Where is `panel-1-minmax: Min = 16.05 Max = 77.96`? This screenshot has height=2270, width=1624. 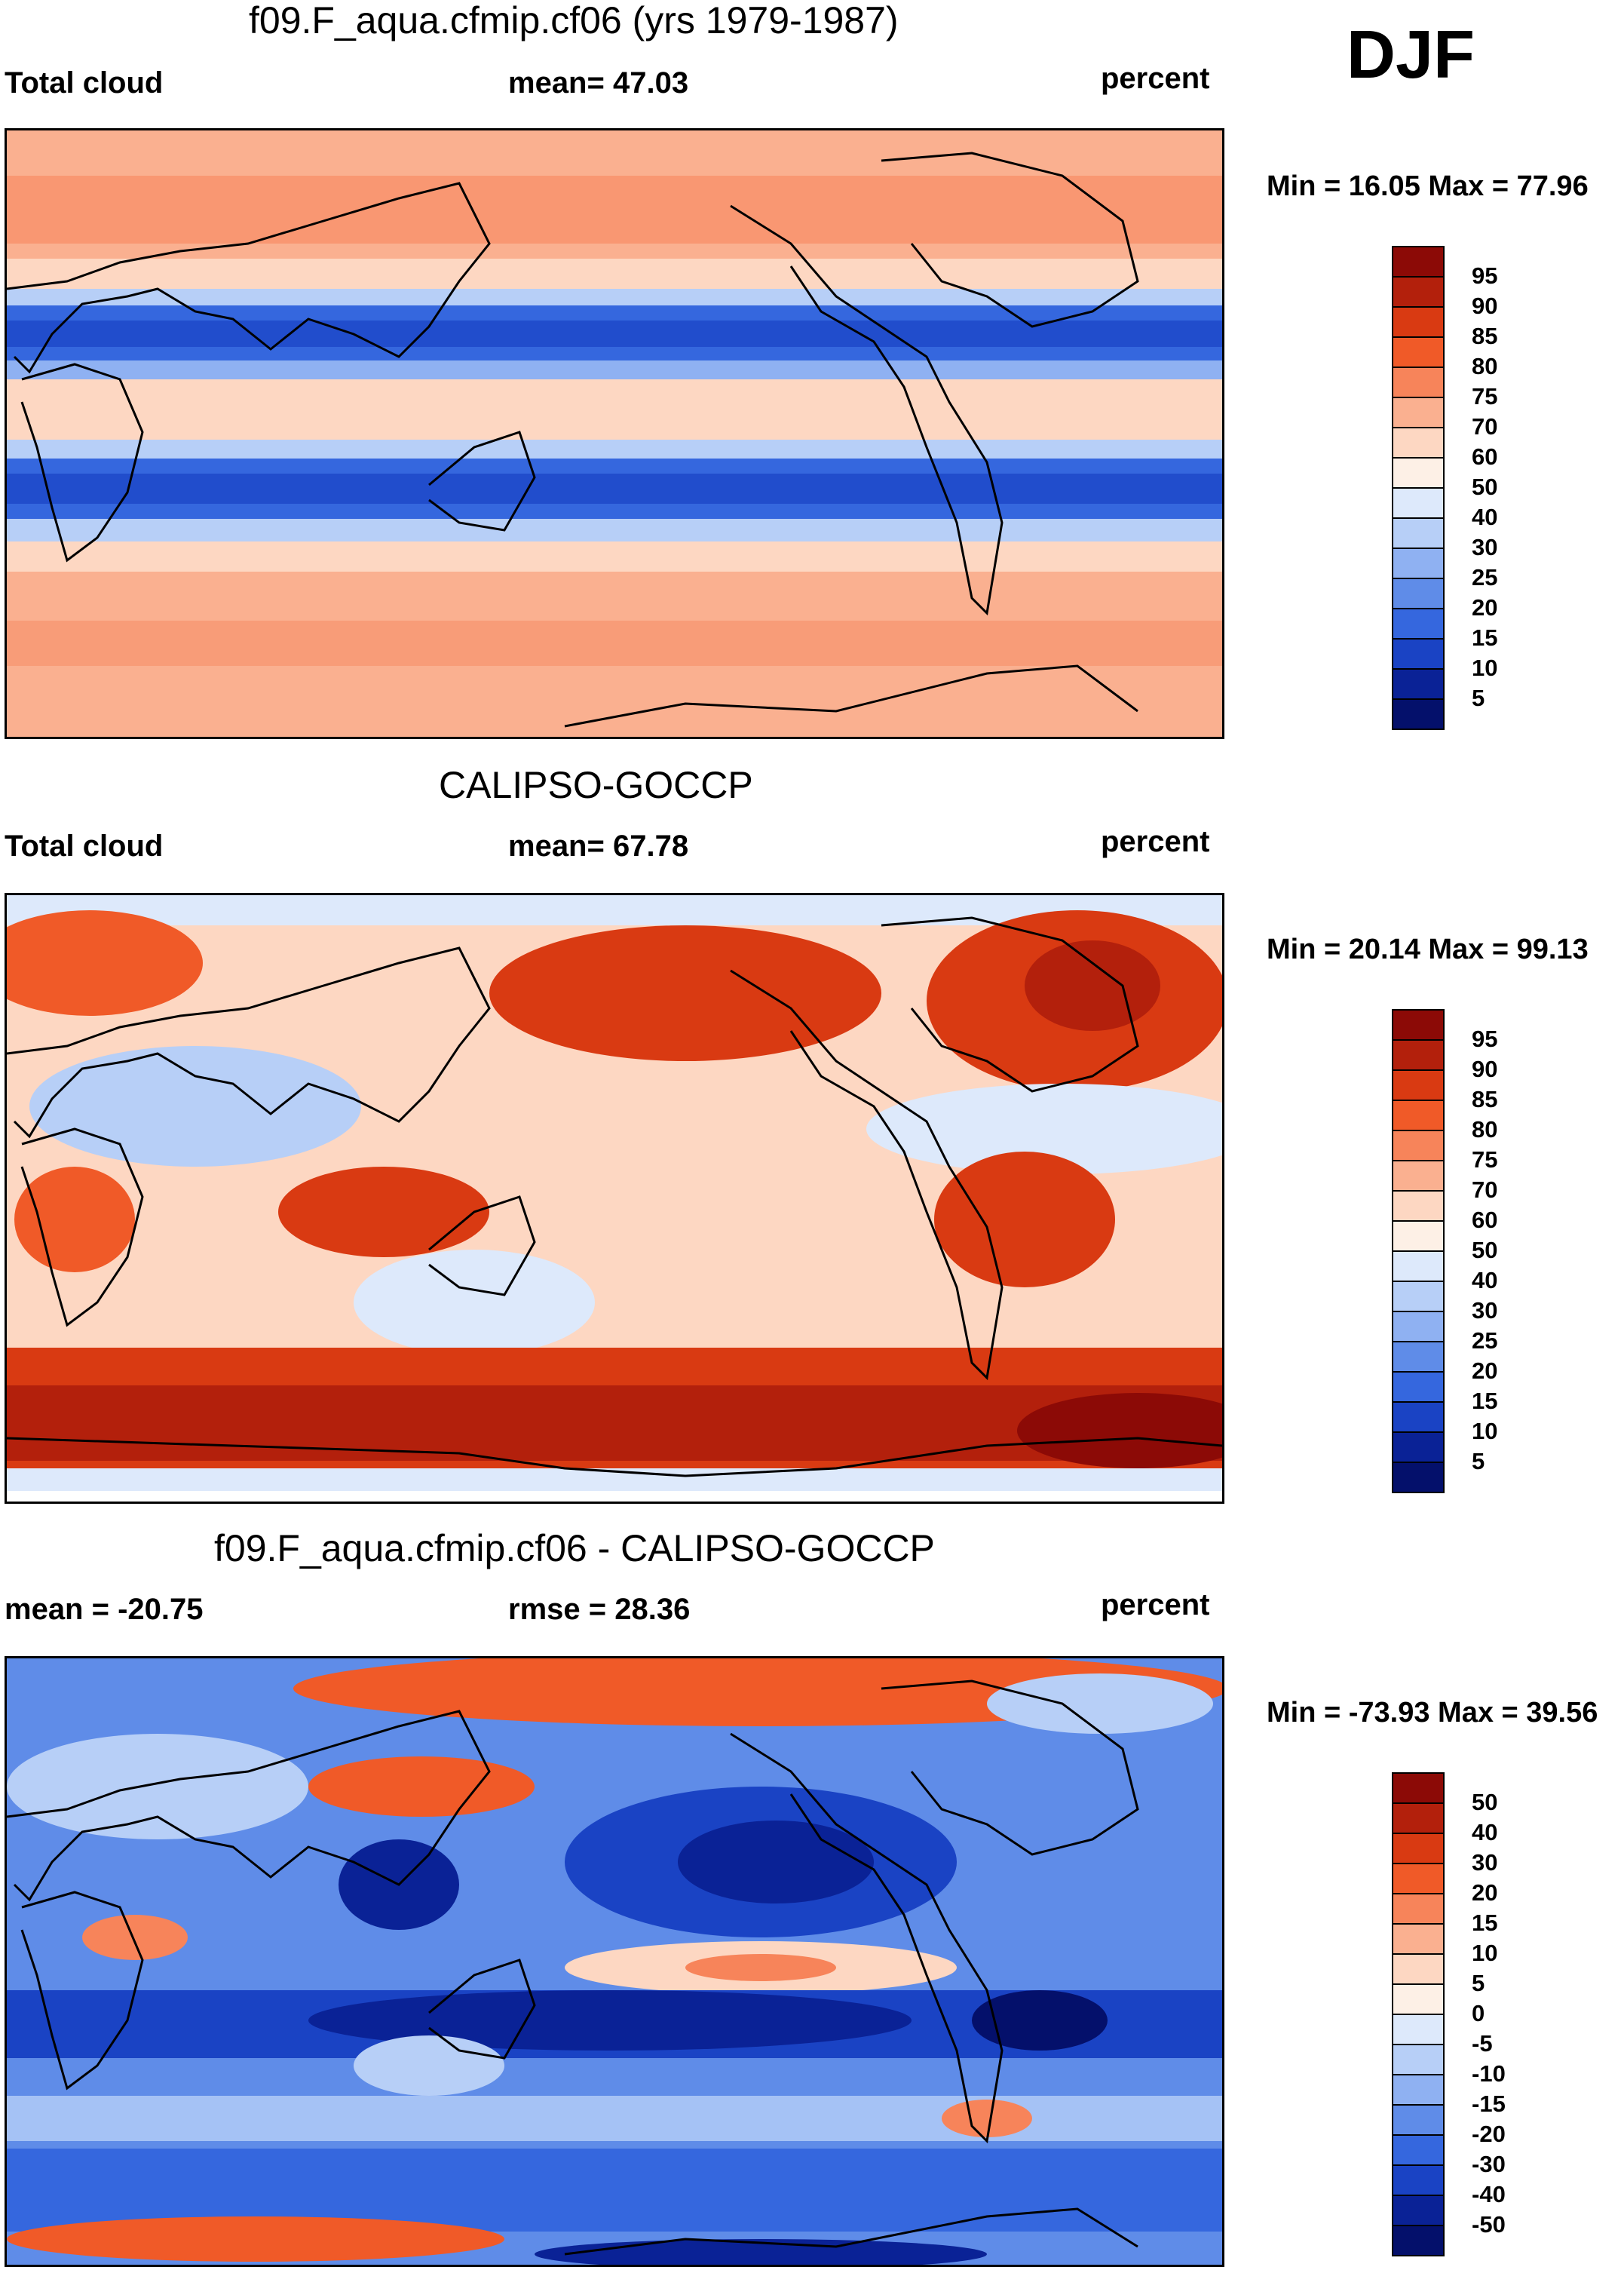
panel-1-minmax: Min = 16.05 Max = 77.96 is located at coordinates (1428, 186).